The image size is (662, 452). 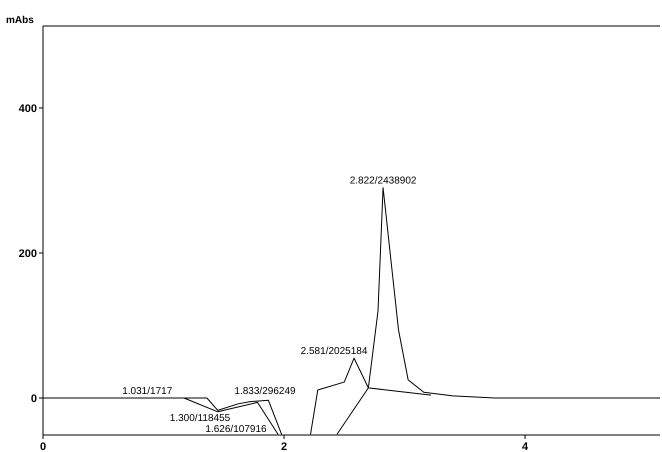 What do you see at coordinates (27, 108) in the screenshot?
I see `y-tick-label: 400` at bounding box center [27, 108].